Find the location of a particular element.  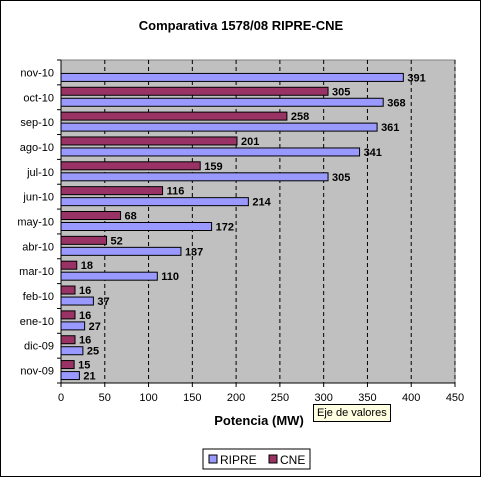

data-label-cne: 201 is located at coordinates (250, 142).